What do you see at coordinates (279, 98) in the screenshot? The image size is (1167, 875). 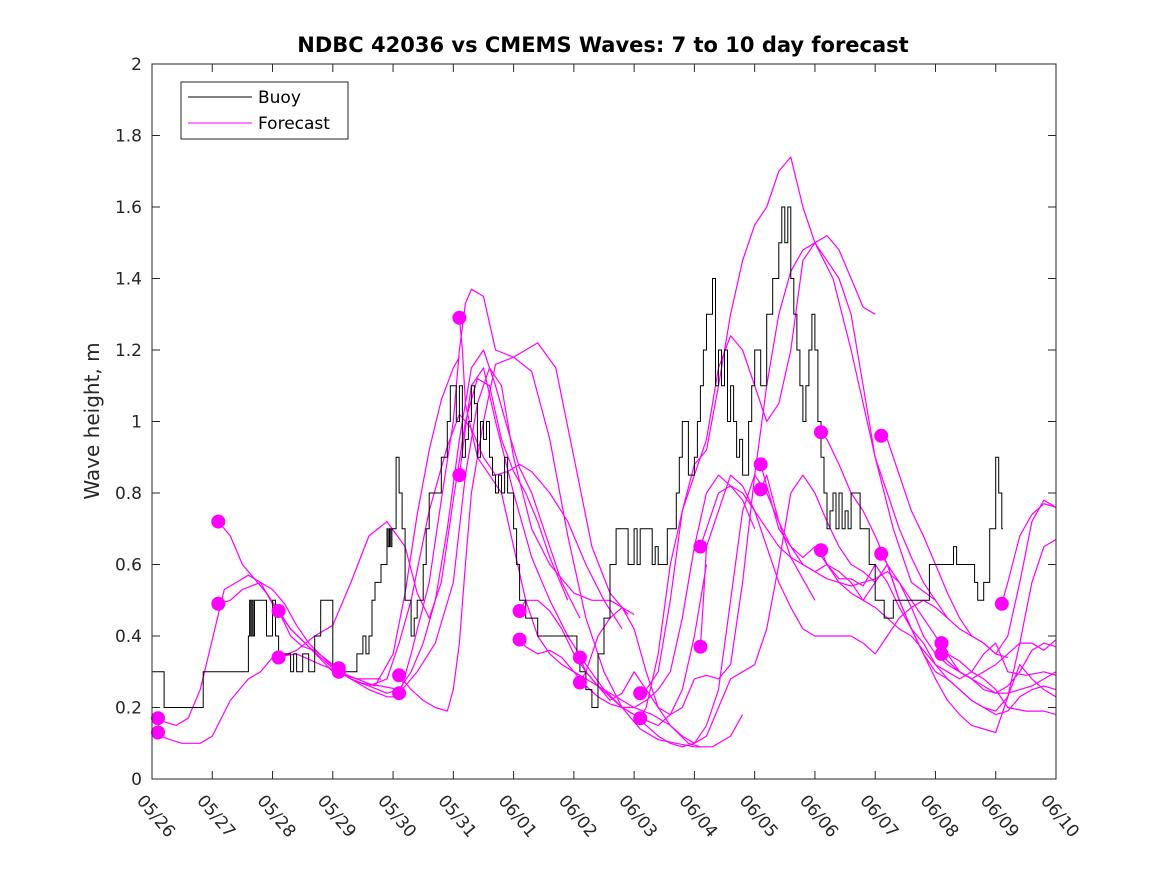 I see `legend-label-buoy: Buoy` at bounding box center [279, 98].